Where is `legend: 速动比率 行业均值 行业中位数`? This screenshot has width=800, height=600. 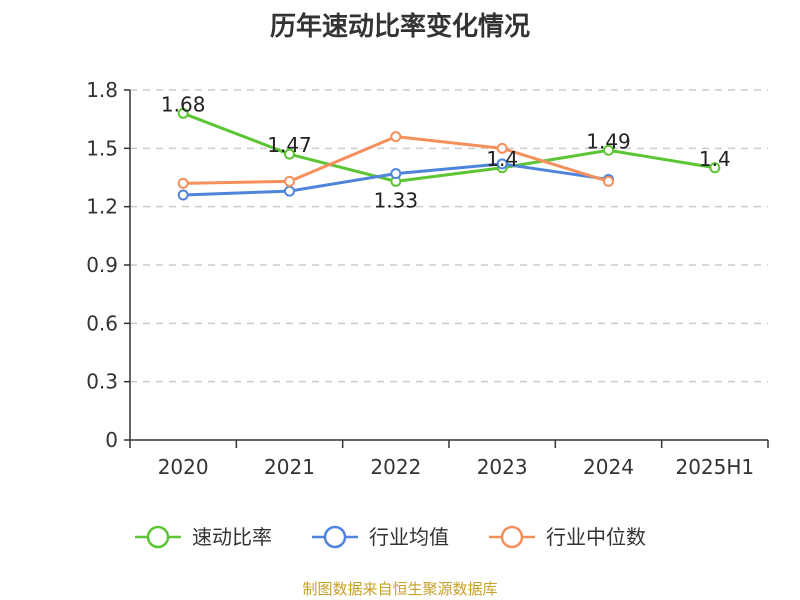 legend: 速动比率 行业均值 行业中位数 is located at coordinates (390, 537).